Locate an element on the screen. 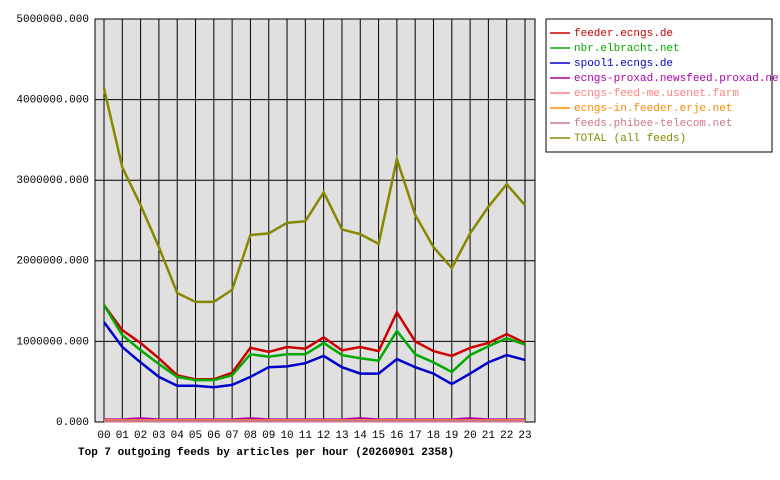 The image size is (780, 480). x-tick-label: 01 is located at coordinates (123, 436).